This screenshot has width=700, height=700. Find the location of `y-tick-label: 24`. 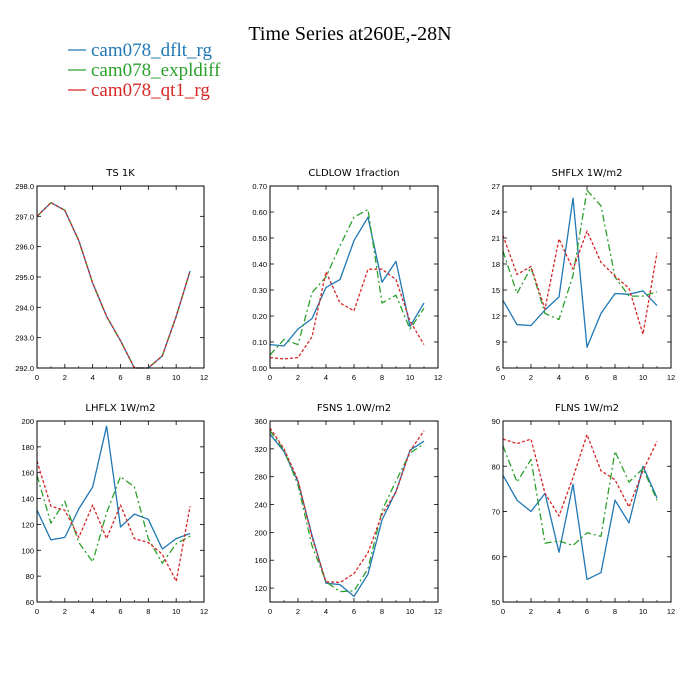

y-tick-label: 24 is located at coordinates (496, 212).